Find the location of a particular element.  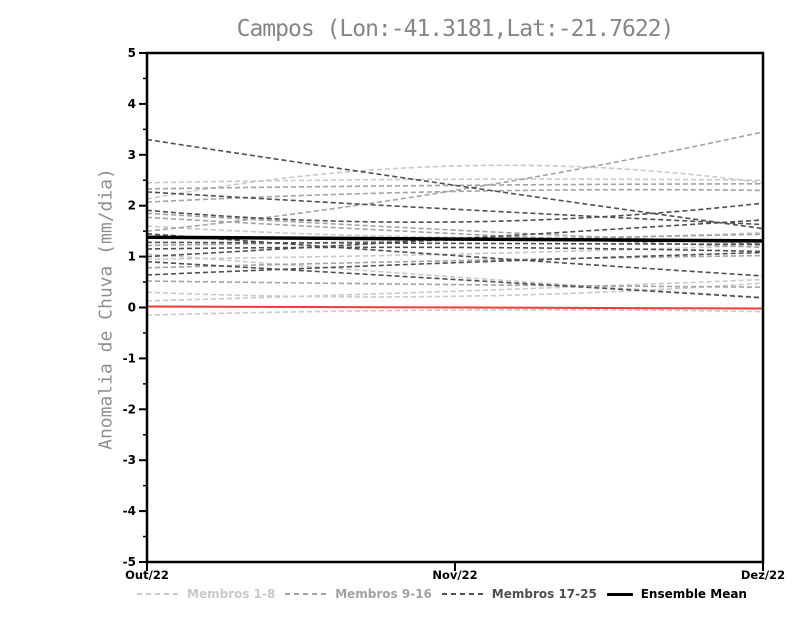

y-tick-label: 4 is located at coordinates (132, 104).